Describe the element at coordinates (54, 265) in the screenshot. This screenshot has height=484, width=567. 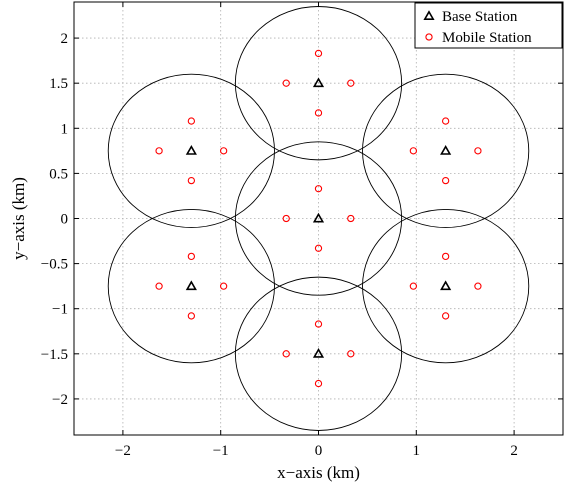
I see `y-tick-label: −0.5` at that location.